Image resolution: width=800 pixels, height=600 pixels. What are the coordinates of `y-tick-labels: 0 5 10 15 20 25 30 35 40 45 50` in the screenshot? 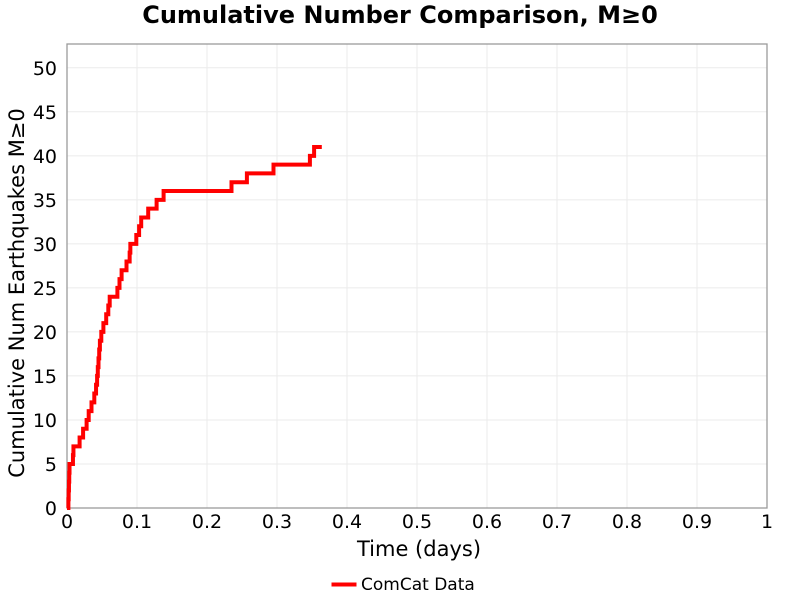 It's located at (45, 289).